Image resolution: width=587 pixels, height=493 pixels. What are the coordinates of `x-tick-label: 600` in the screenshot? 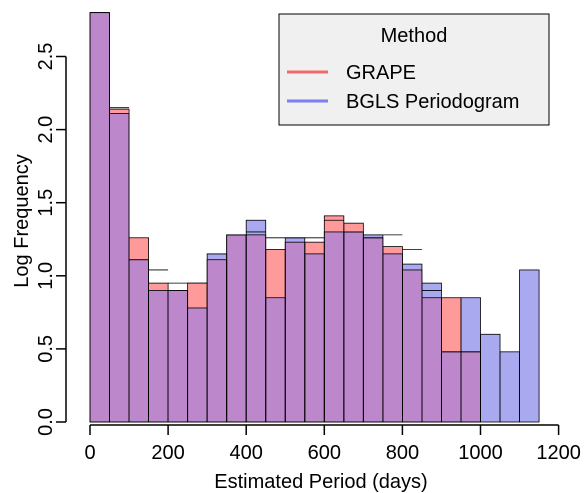 It's located at (324, 453).